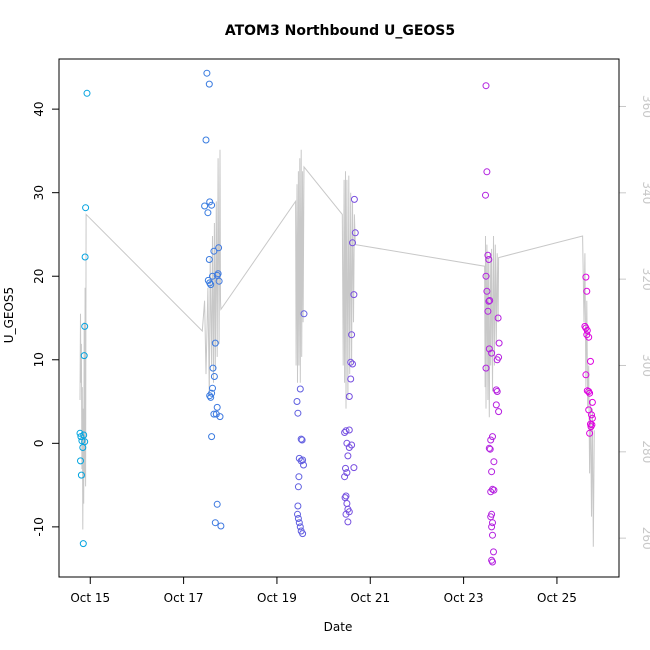  Describe the element at coordinates (184, 598) in the screenshot. I see `x-tick-label: Oct 17` at that location.